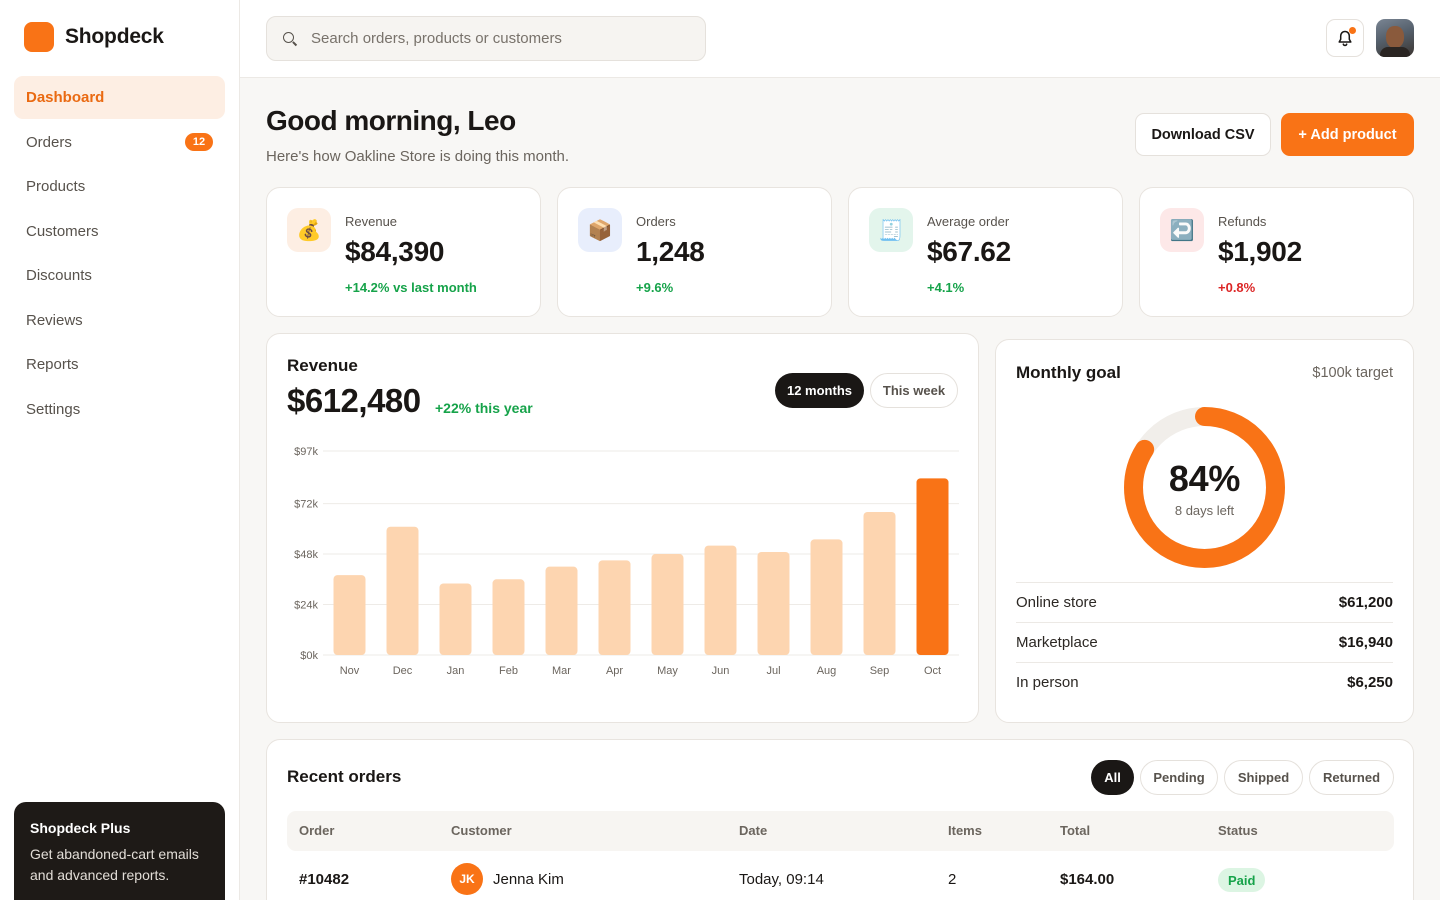  What do you see at coordinates (119, 231) in the screenshot?
I see `sidebar-item-customers: Customers` at bounding box center [119, 231].